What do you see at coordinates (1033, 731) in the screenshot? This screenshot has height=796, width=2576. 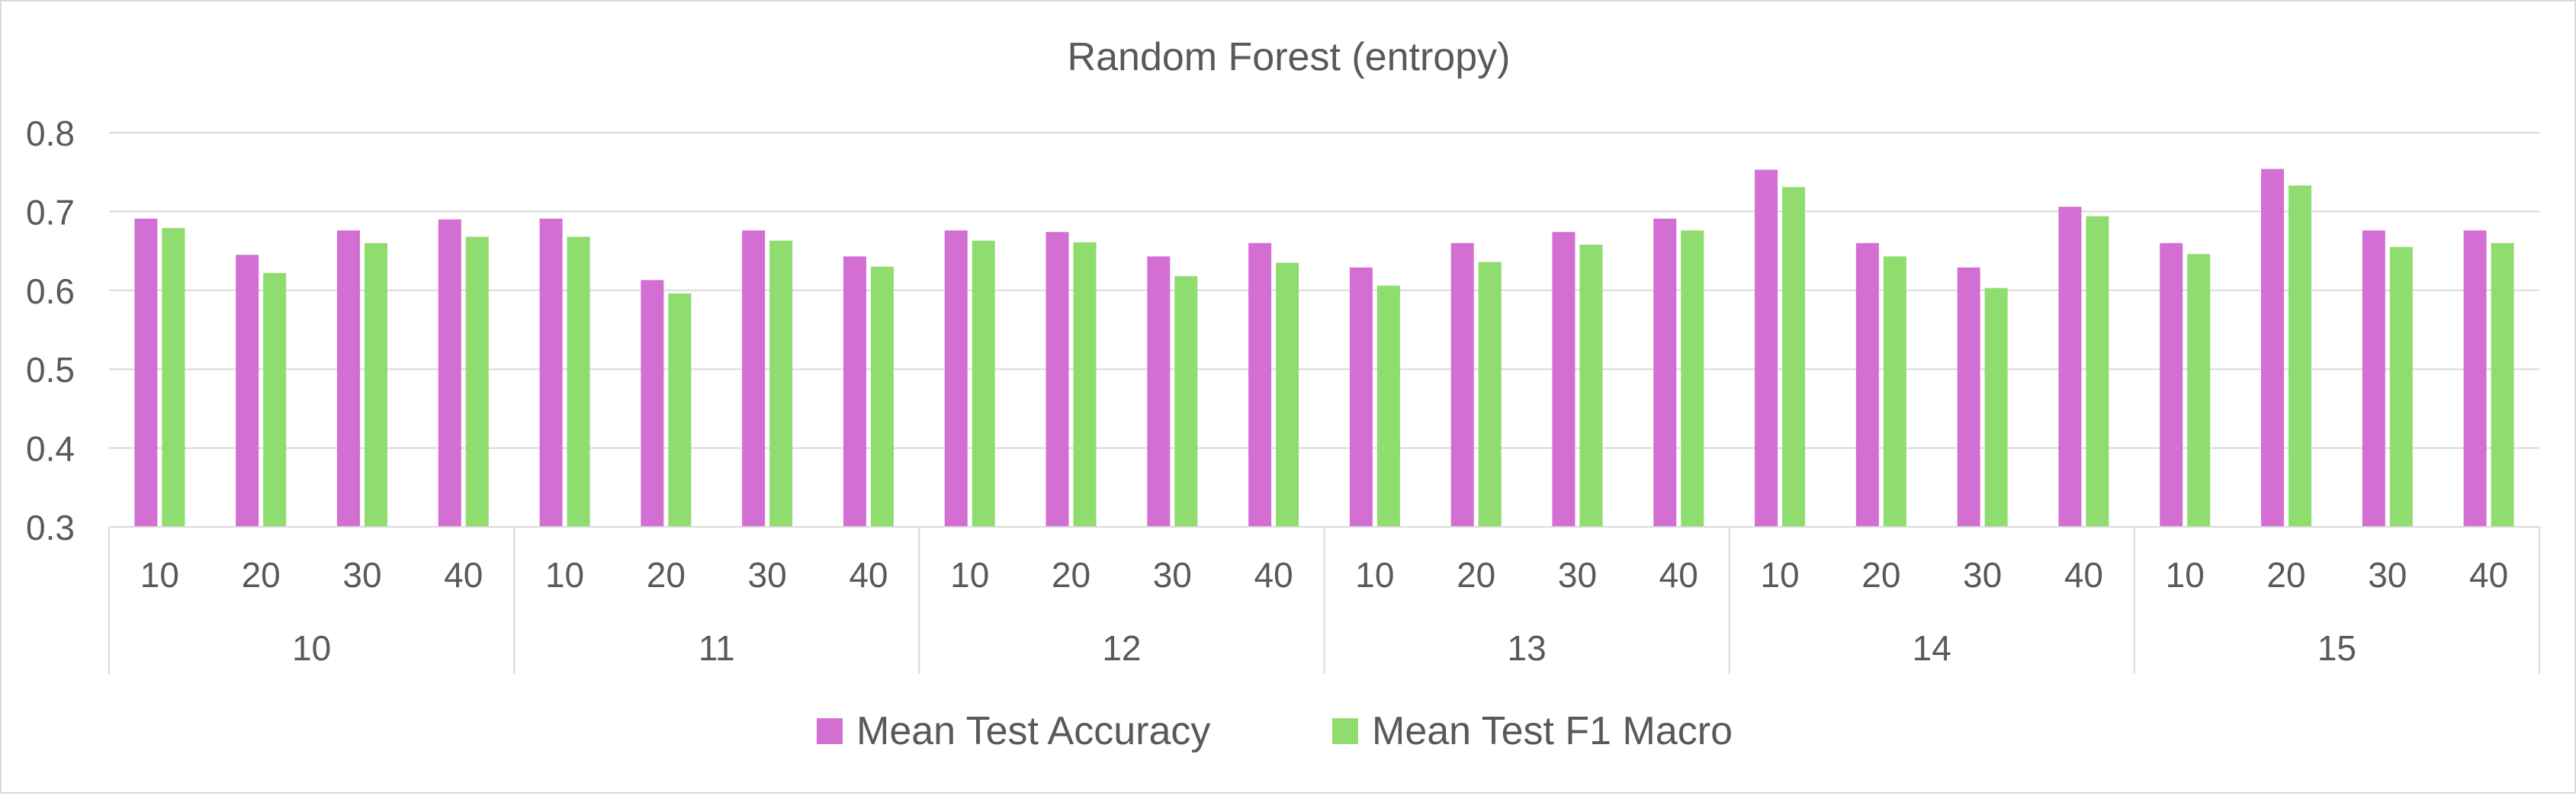 I see `legend-label: Mean Test Accuracy` at bounding box center [1033, 731].